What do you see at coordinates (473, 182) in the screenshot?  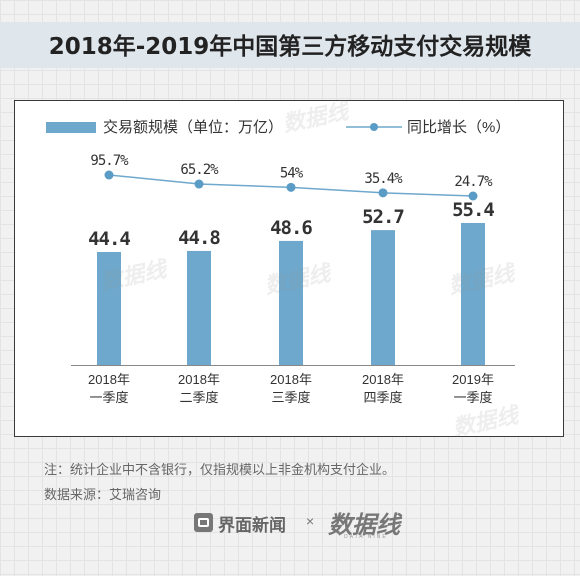 I see `growth-label: 24.7%` at bounding box center [473, 182].